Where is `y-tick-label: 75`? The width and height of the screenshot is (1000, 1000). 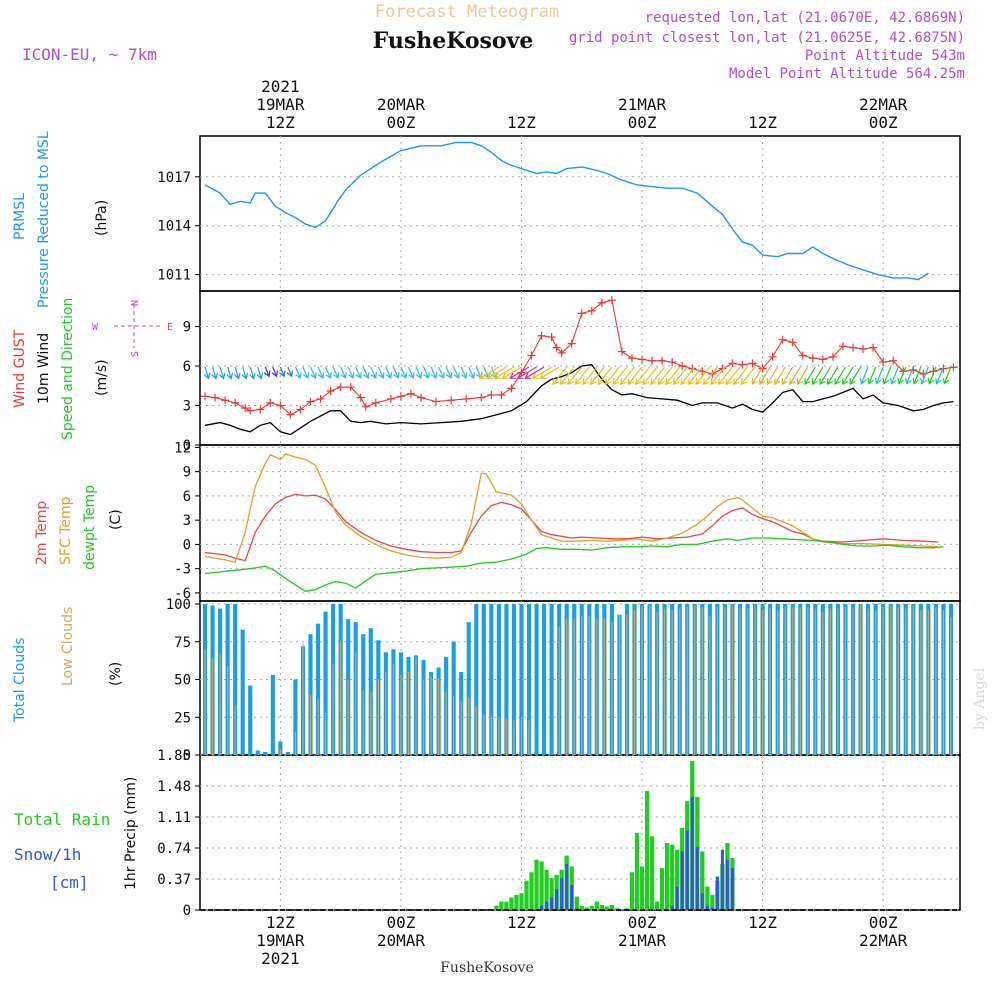 y-tick-label: 75 is located at coordinates (182, 643).